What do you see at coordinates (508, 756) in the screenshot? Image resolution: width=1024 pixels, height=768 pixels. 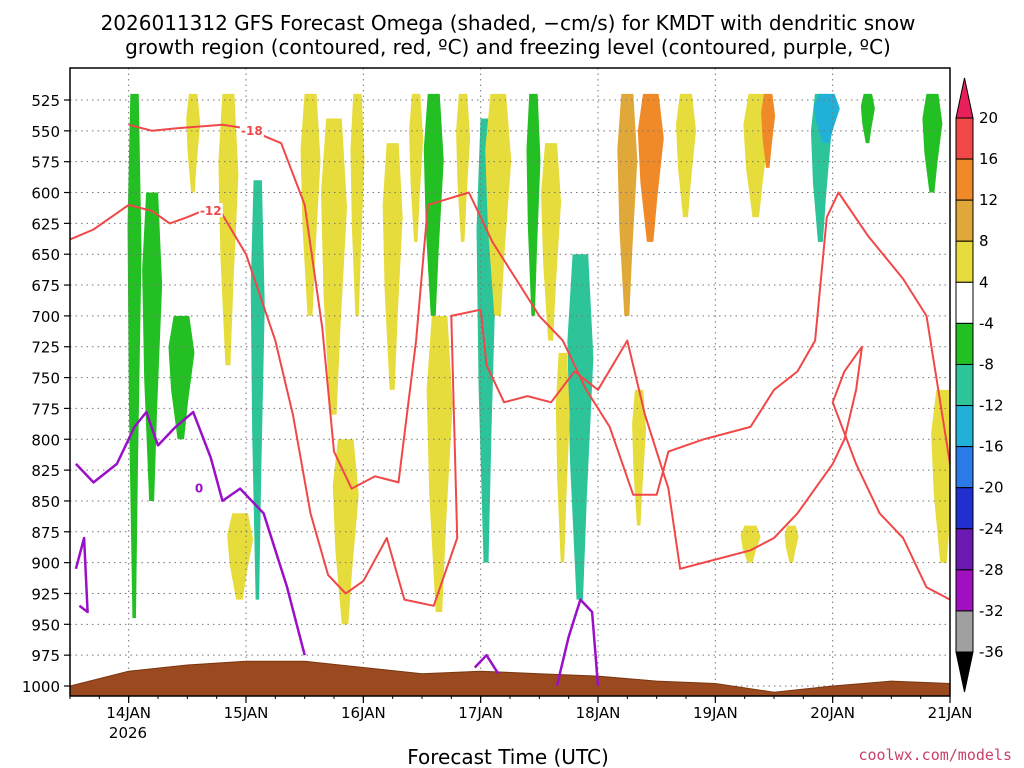 I see `x-axis-label: Forecast Time (UTC)` at bounding box center [508, 756].